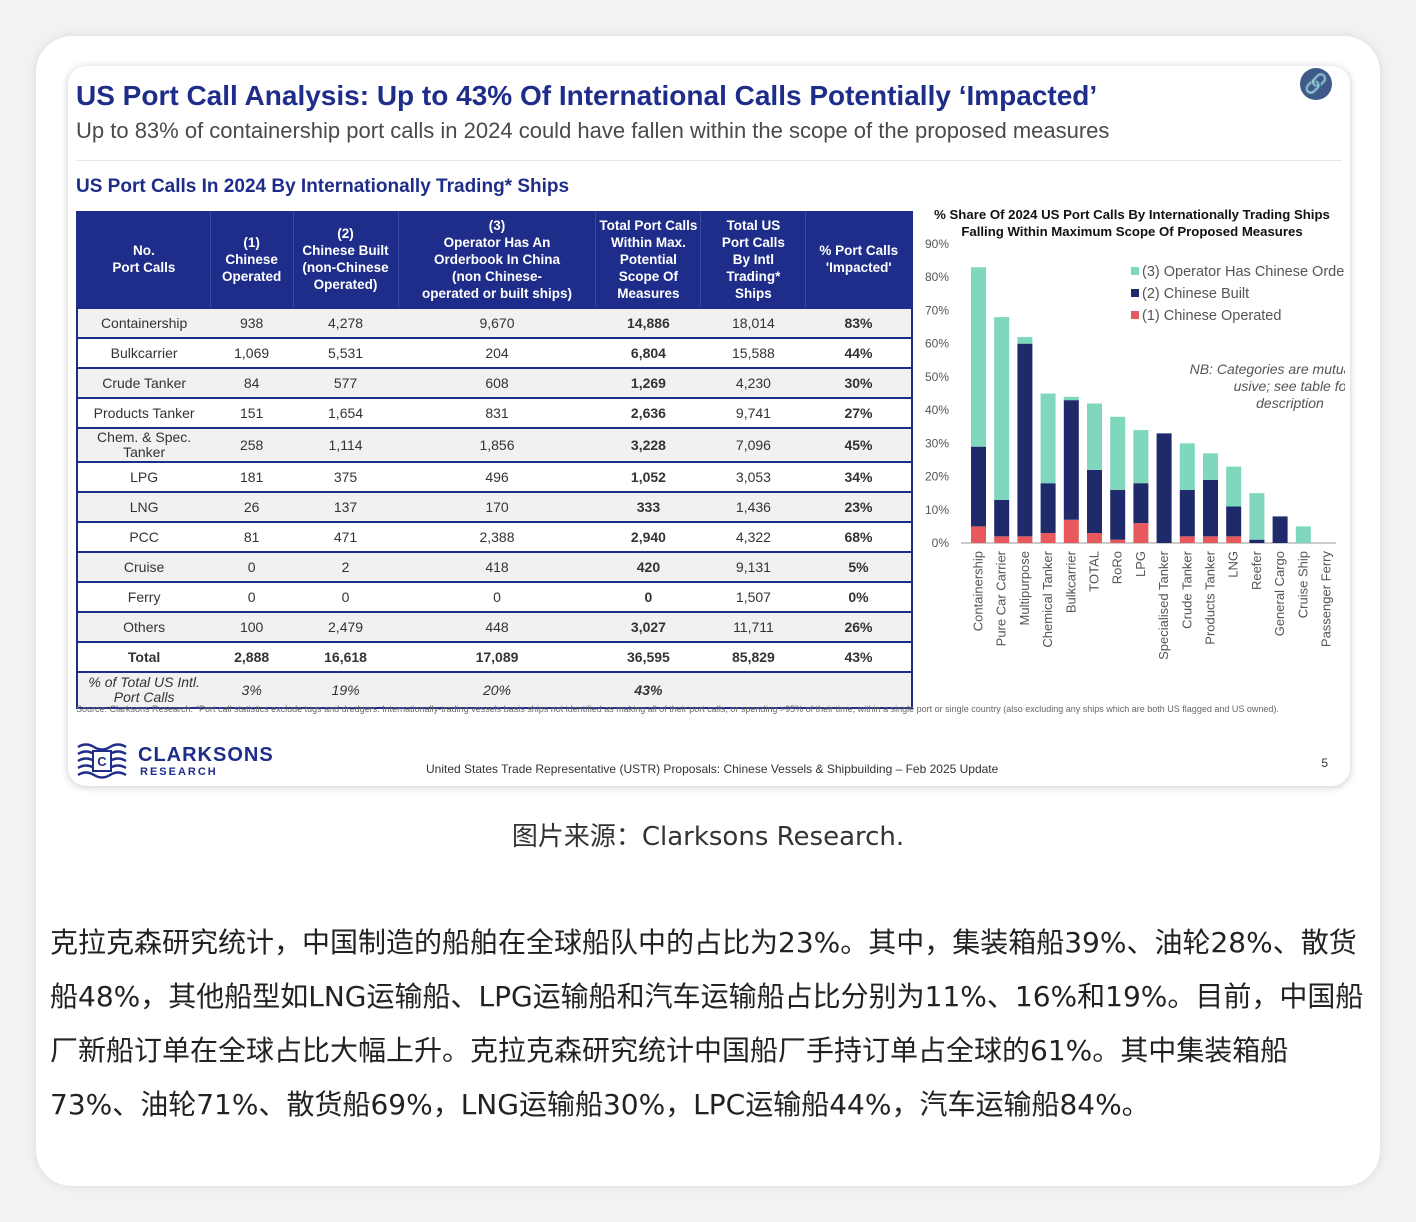  I want to click on table-cell: 16,618, so click(346, 656).